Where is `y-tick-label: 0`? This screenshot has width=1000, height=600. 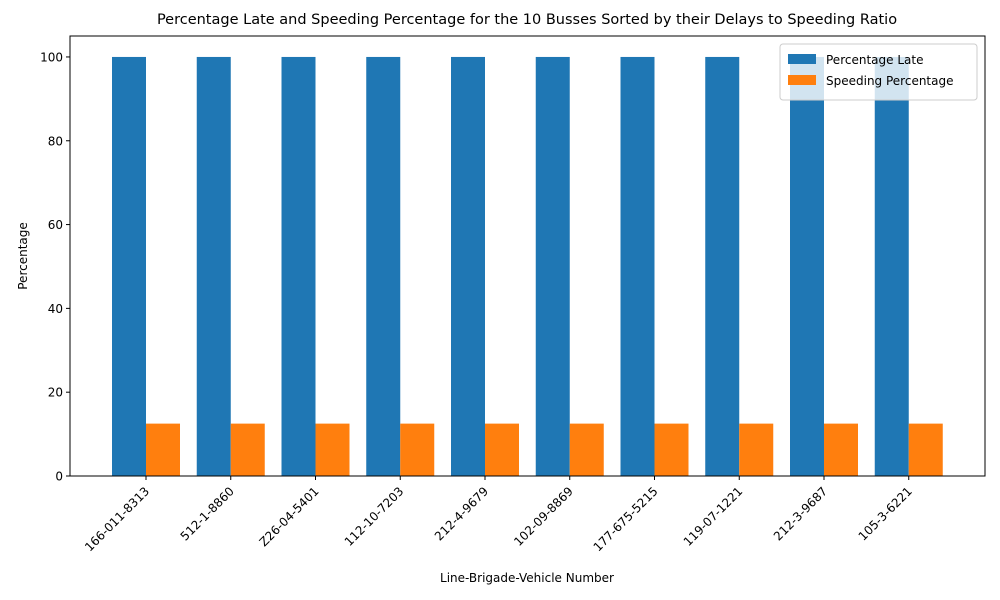 y-tick-label: 0 is located at coordinates (59, 477).